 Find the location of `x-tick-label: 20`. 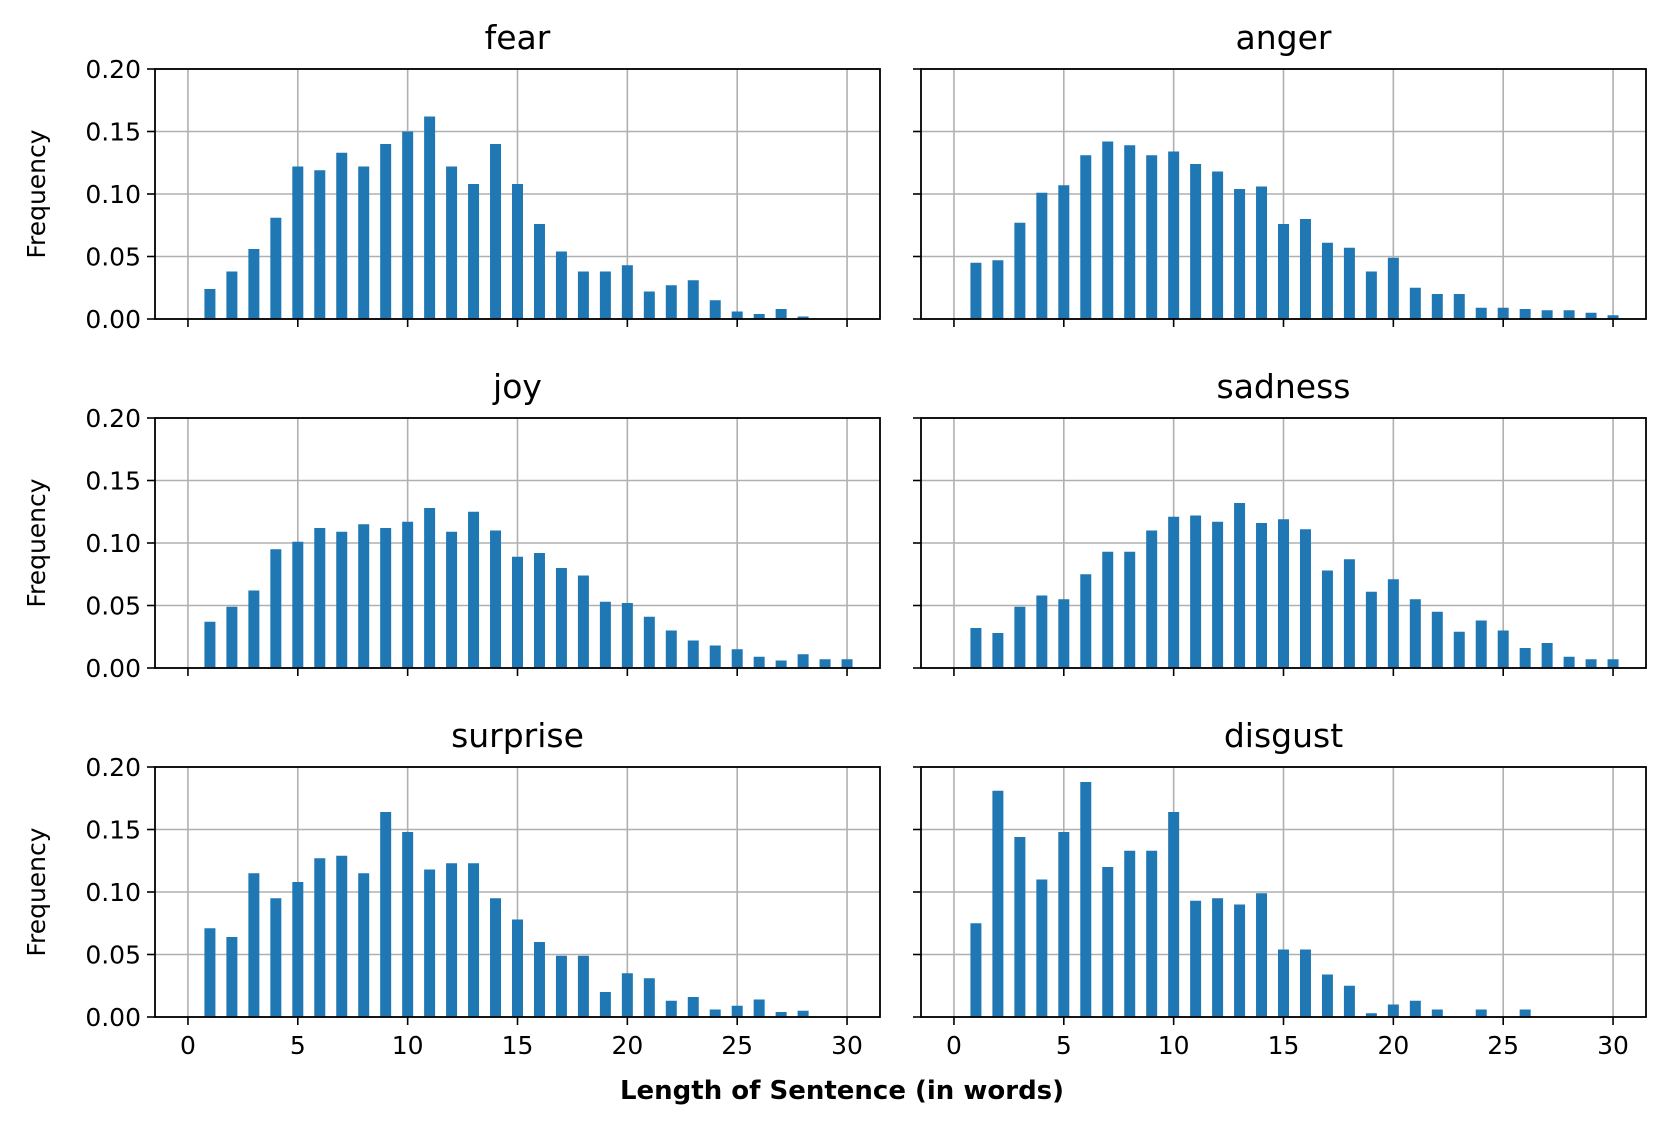

x-tick-label: 20 is located at coordinates (1393, 1045).